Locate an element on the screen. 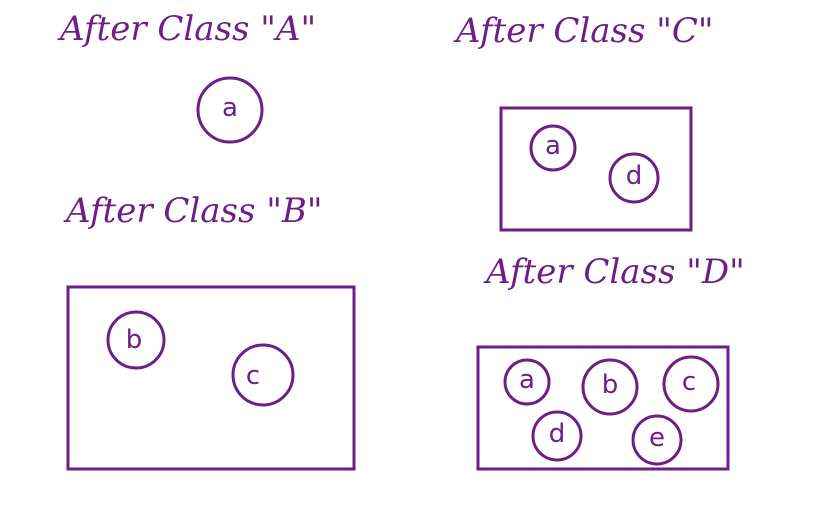 The height and width of the screenshot is (508, 813). node-label: e is located at coordinates (657, 438).